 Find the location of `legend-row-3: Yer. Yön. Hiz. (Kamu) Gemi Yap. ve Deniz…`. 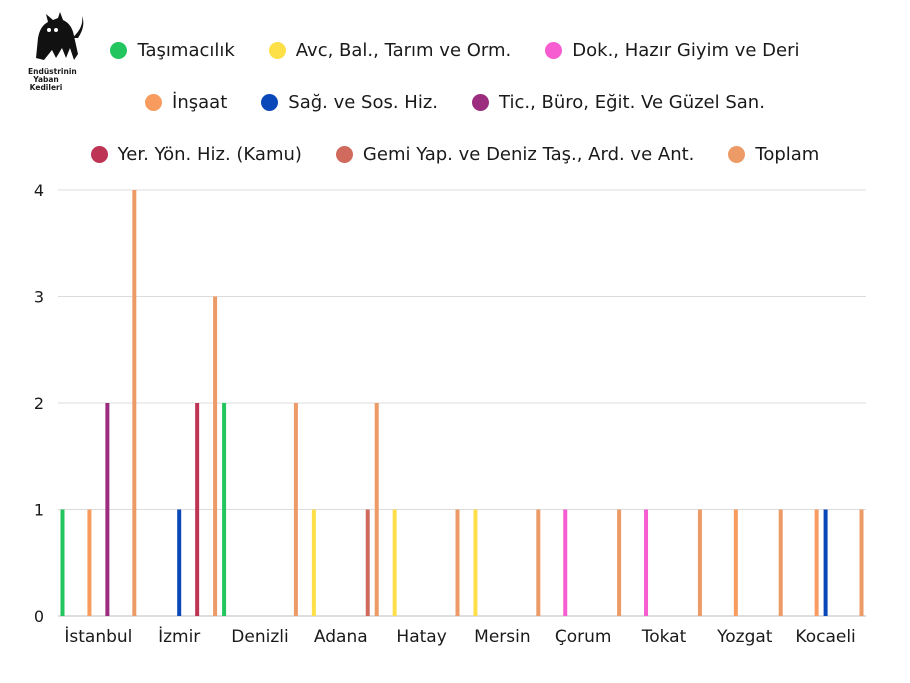

legend-row-3: Yer. Yön. Hiz. (Kamu) Gemi Yap. ve Deniz… is located at coordinates (455, 154).